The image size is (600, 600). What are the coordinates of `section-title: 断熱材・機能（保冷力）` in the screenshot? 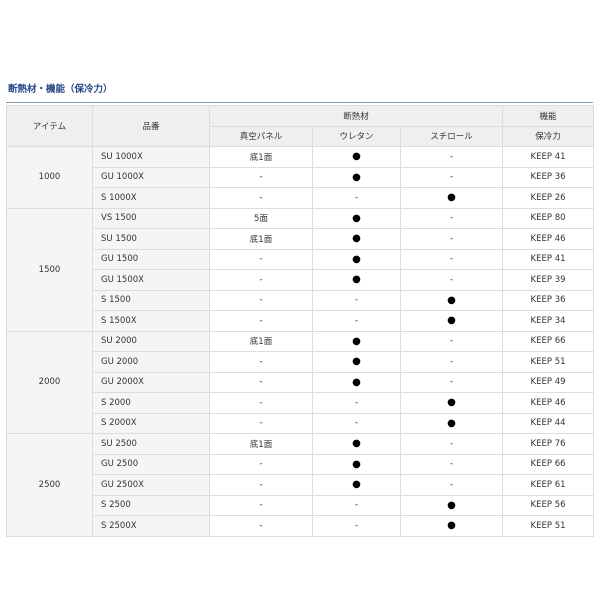 It's located at (60, 89).